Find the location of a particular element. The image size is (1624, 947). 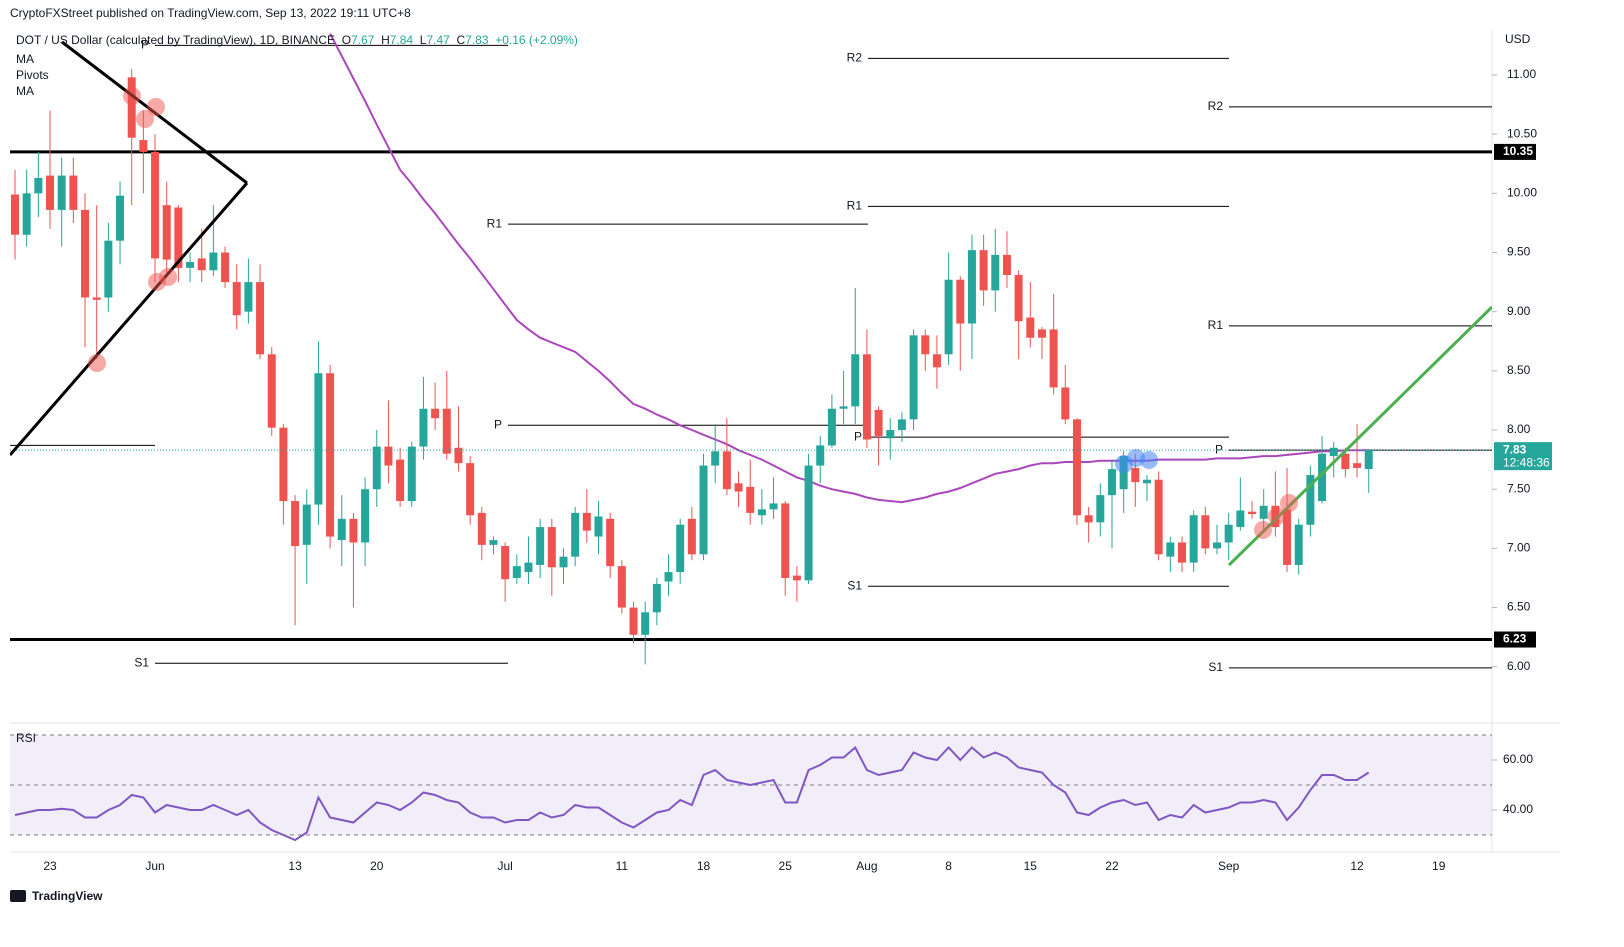

x-tick-label: 18 is located at coordinates (704, 866).